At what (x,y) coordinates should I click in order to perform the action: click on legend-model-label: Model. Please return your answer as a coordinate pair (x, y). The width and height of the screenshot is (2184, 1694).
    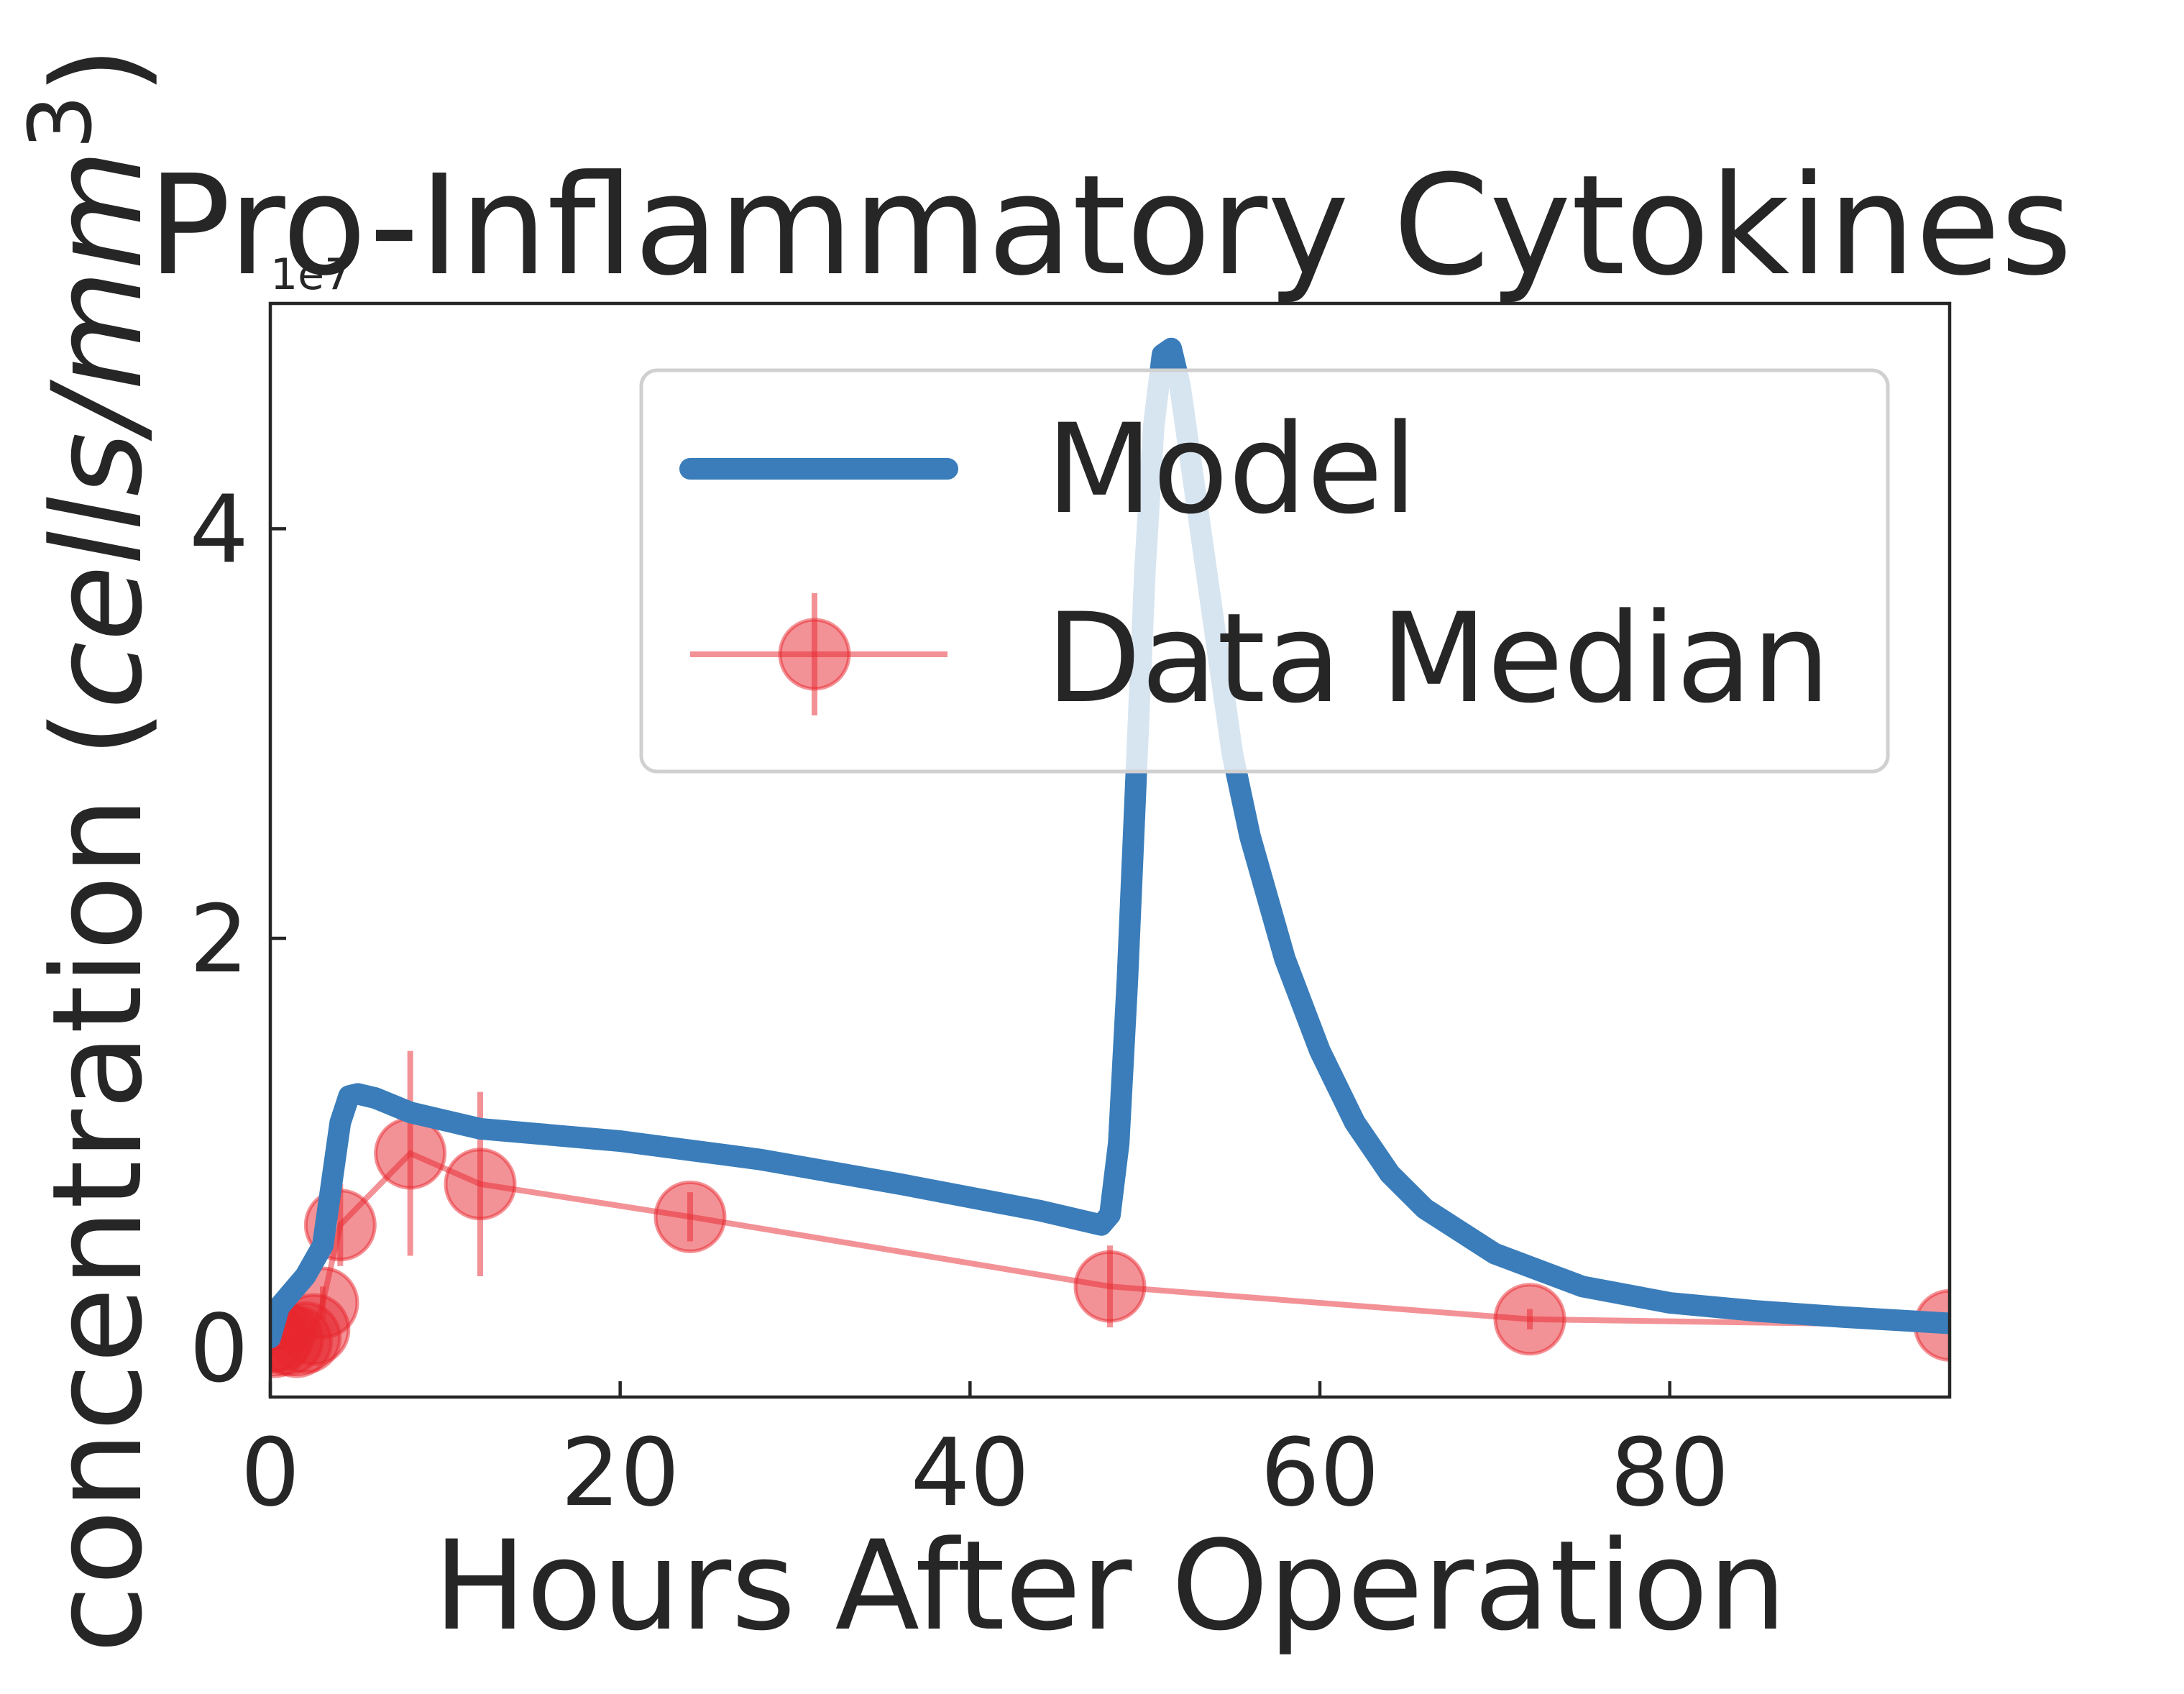
    Looking at the image, I should click on (1231, 469).